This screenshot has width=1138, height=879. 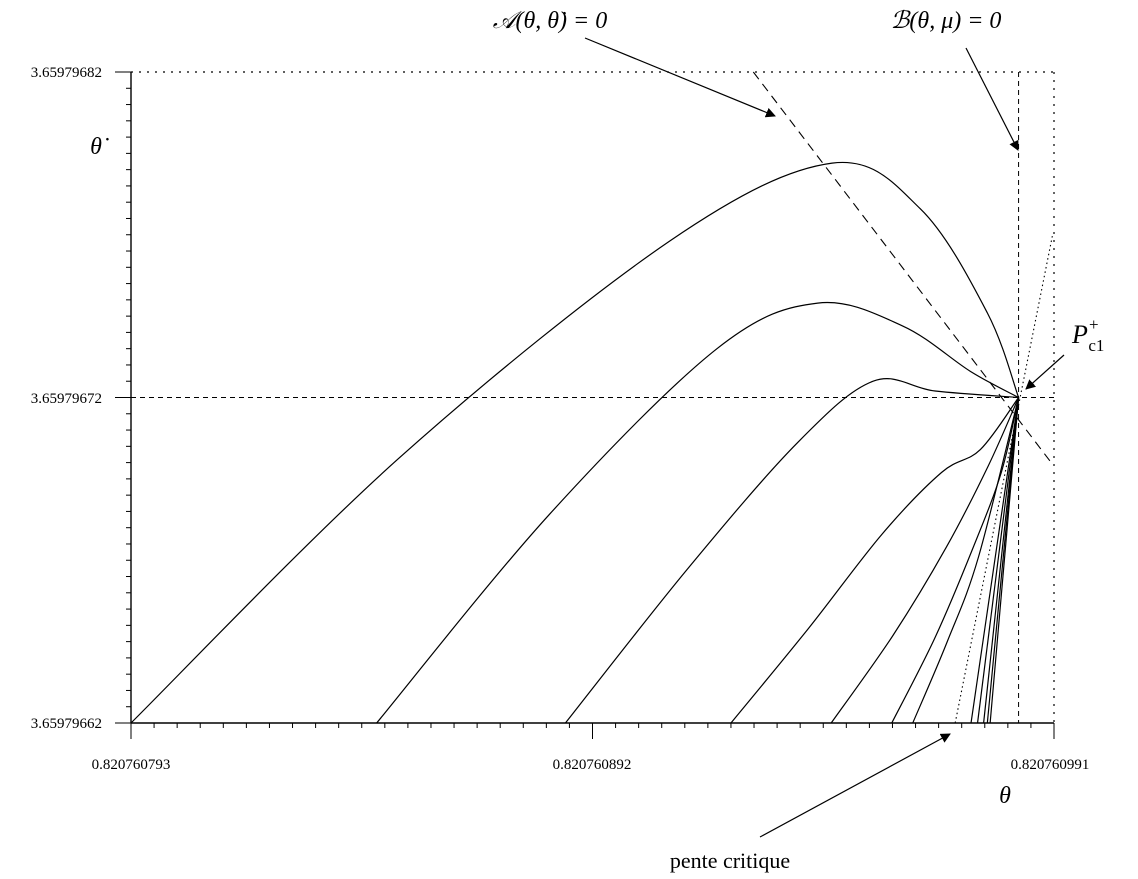 I want to click on x-tick-label-3: 0.820760991, so click(x=1050, y=765).